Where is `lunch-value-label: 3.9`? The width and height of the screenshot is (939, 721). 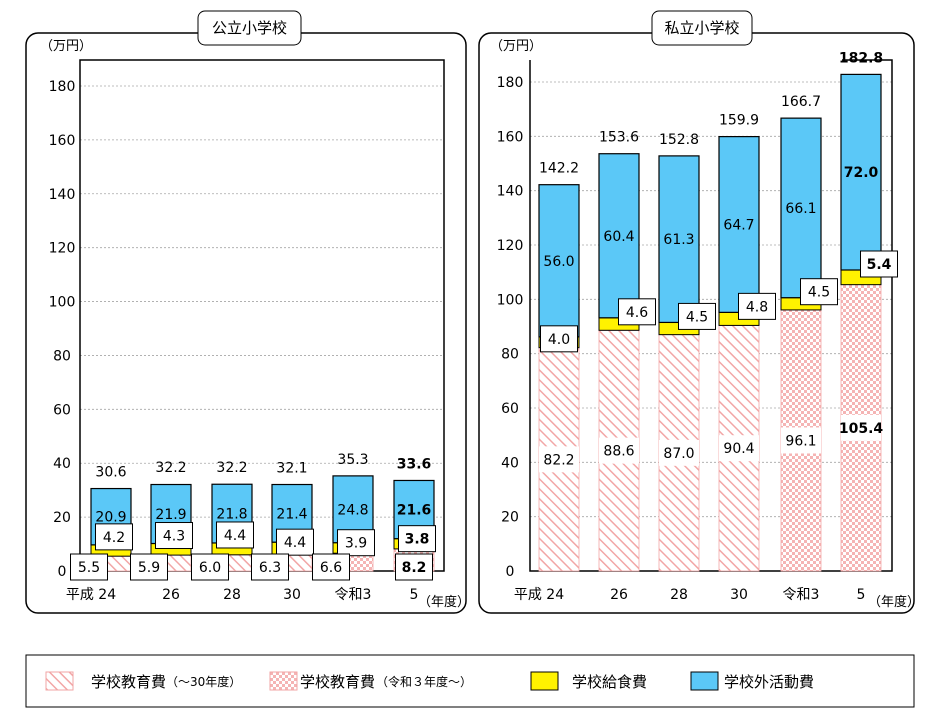 lunch-value-label: 3.9 is located at coordinates (356, 544).